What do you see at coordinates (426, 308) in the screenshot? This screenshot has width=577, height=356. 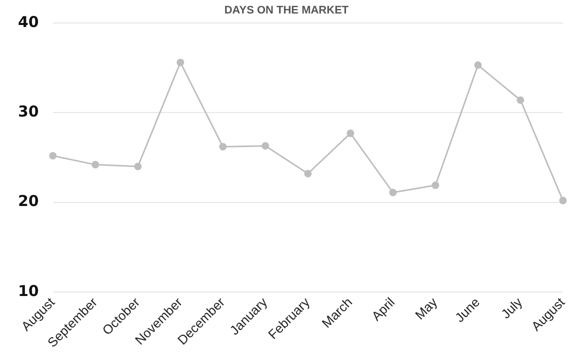 I see `x-tick-label: May` at bounding box center [426, 308].